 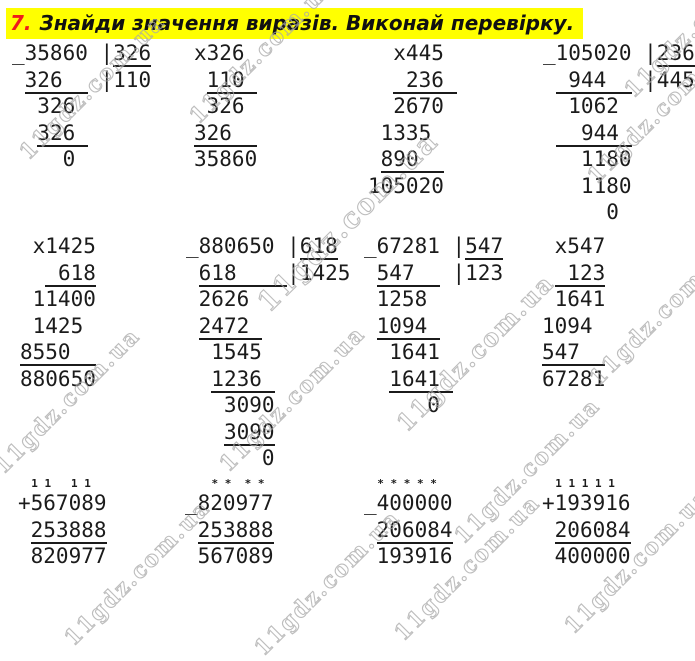 I want to click on underlined-segment: 236, so click(x=425, y=80).